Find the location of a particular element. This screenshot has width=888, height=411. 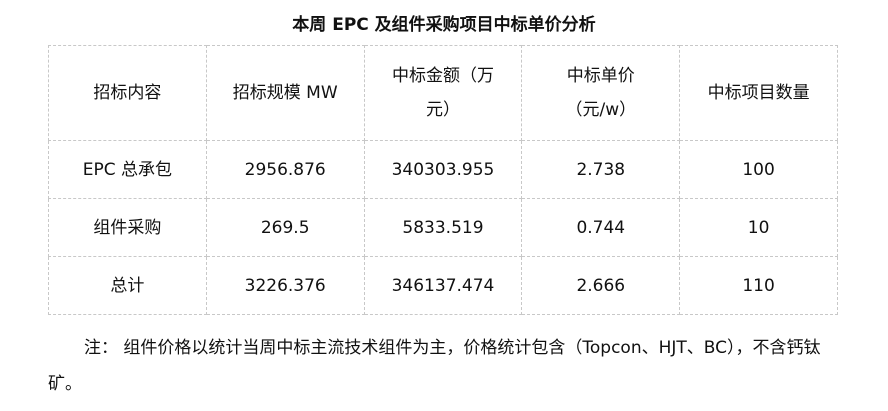

table-cell: 346137.474 is located at coordinates (443, 285).